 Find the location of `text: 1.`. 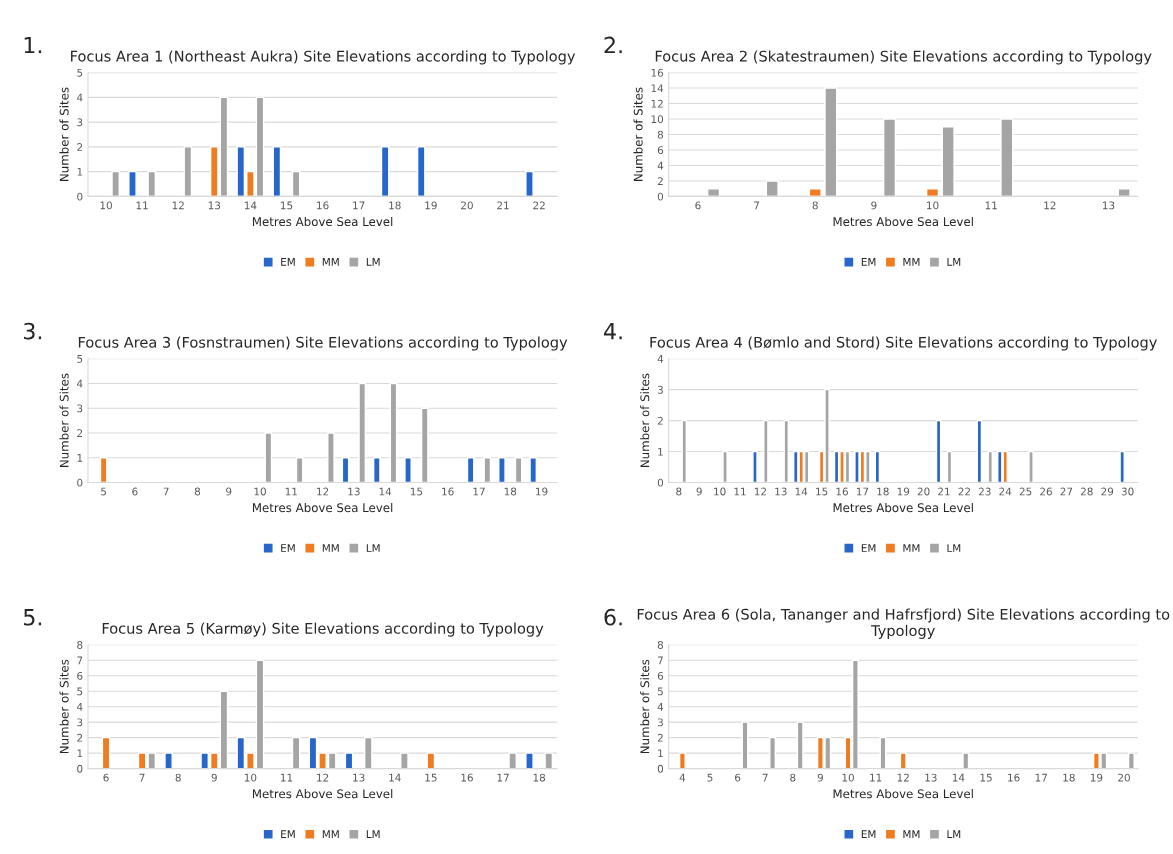

text: 1. is located at coordinates (33, 45).